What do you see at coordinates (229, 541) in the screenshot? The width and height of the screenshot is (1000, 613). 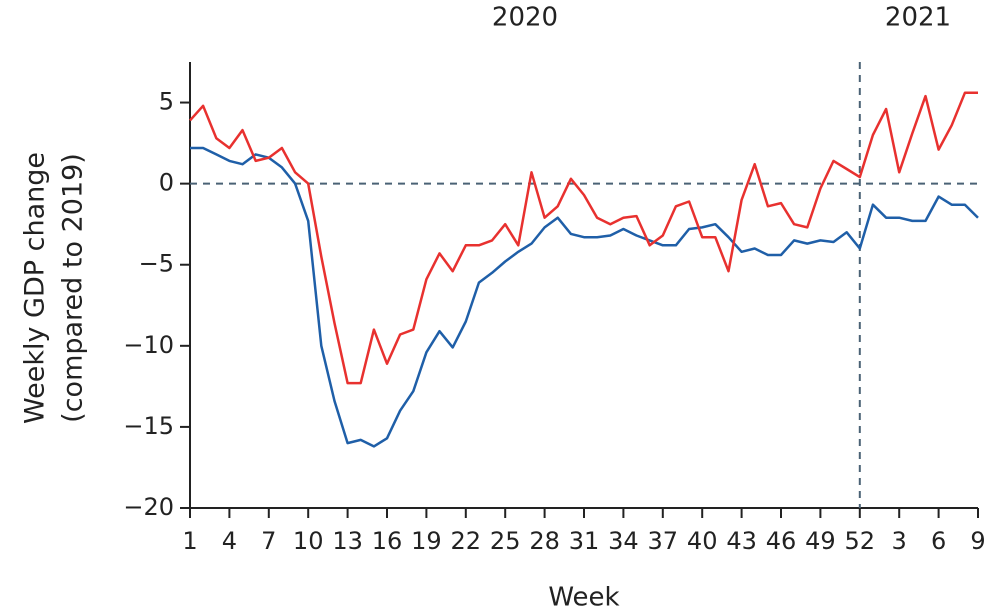 I see `x-tick-label: 4` at bounding box center [229, 541].